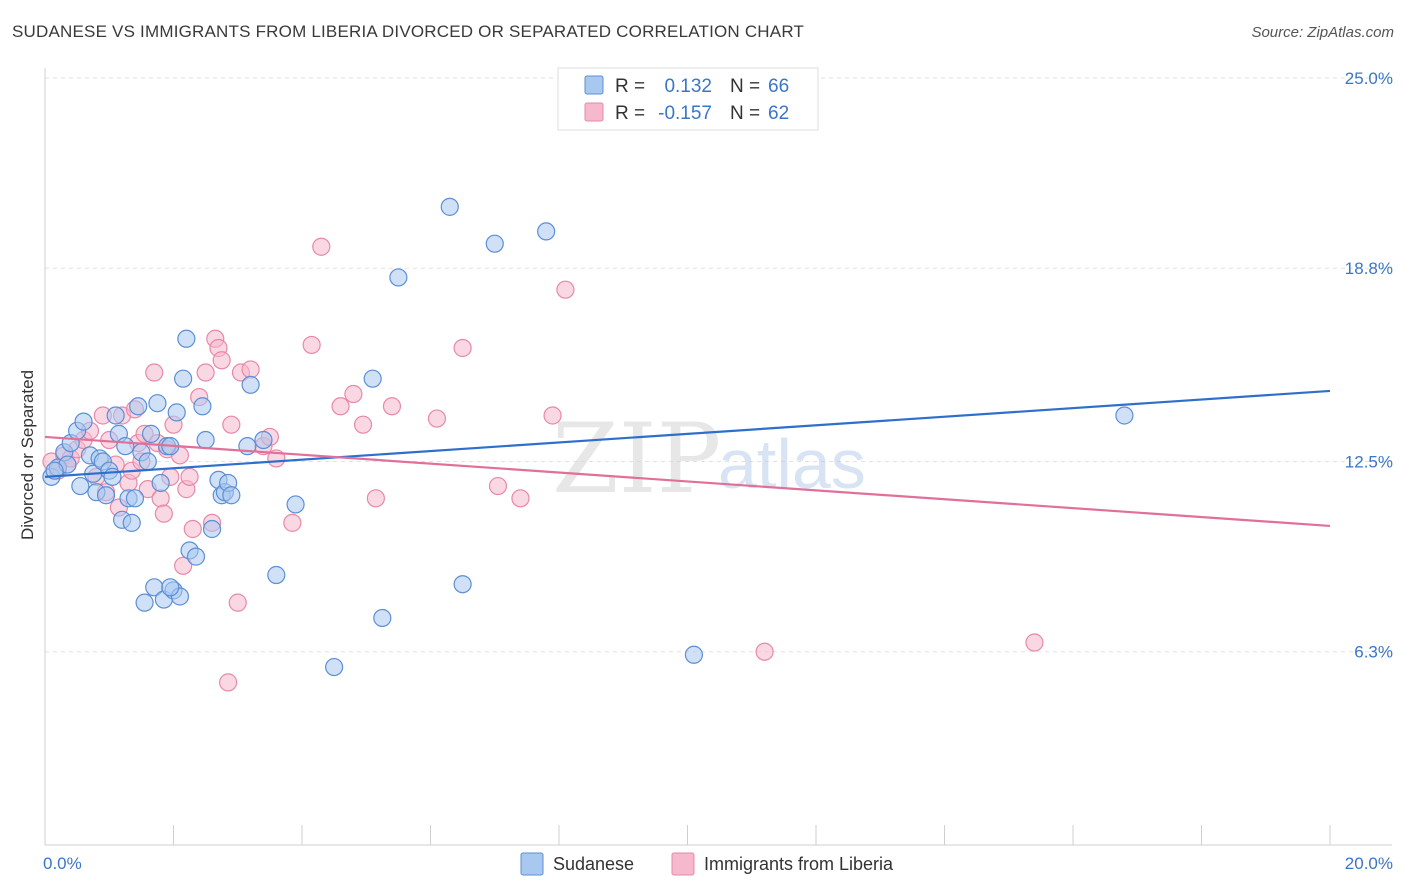 The width and height of the screenshot is (1406, 892). I want to click on legend-n-value-2: 62, so click(778, 113).